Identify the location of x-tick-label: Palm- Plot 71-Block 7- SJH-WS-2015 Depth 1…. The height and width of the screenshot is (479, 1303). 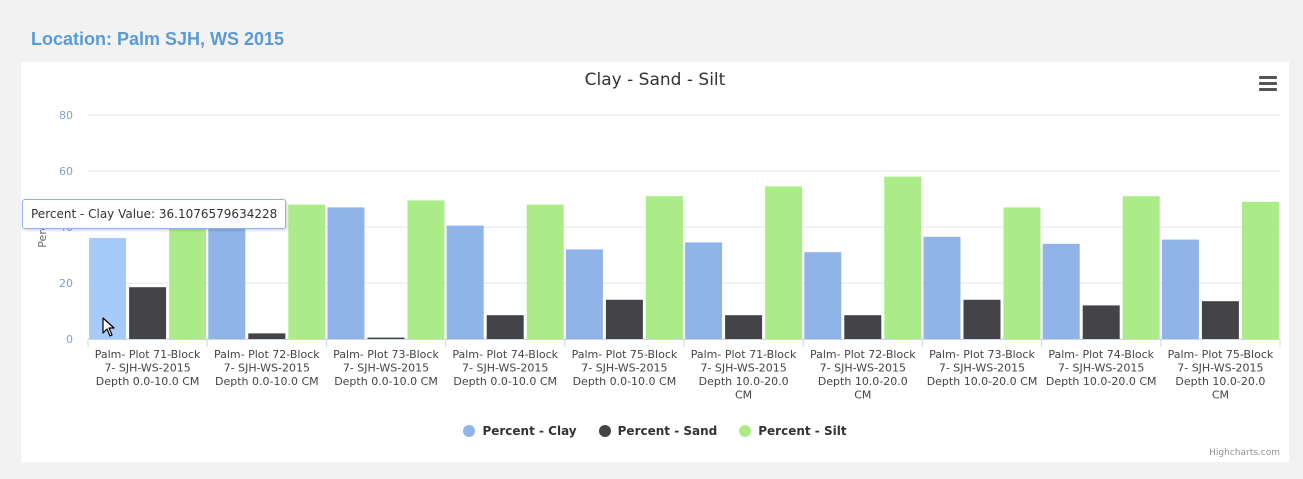
(744, 375).